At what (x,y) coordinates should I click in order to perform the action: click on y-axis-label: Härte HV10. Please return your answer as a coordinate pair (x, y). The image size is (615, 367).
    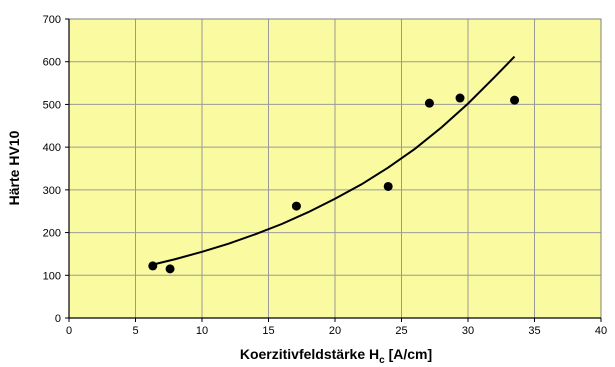
    Looking at the image, I should click on (14, 167).